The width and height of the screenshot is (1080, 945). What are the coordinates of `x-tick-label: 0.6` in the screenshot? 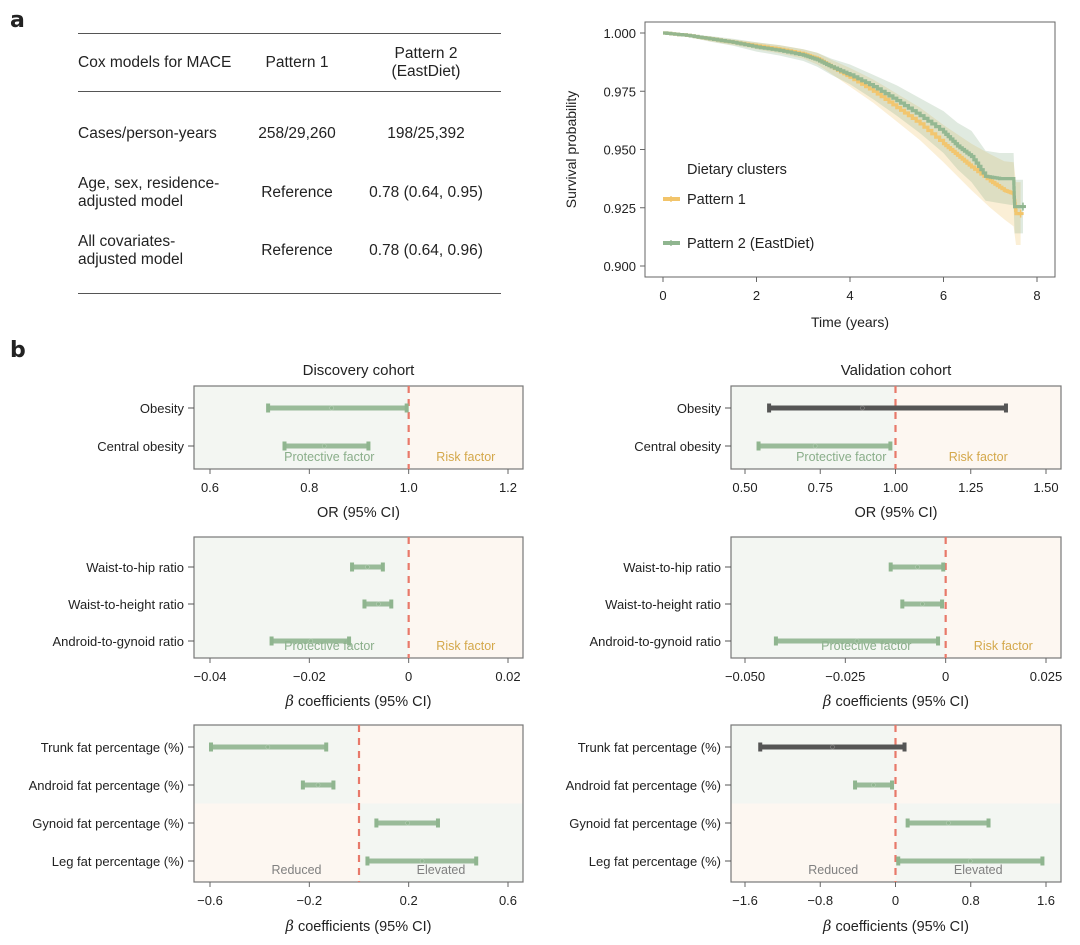 It's located at (508, 900).